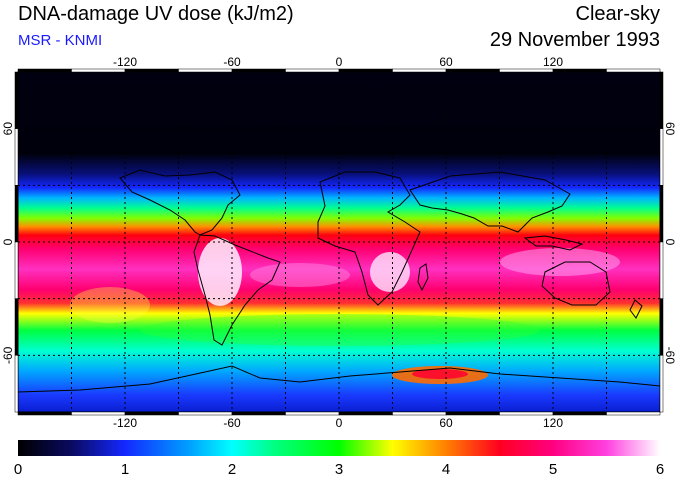  What do you see at coordinates (18, 469) in the screenshot?
I see `colorbar-tick-label: 0` at bounding box center [18, 469].